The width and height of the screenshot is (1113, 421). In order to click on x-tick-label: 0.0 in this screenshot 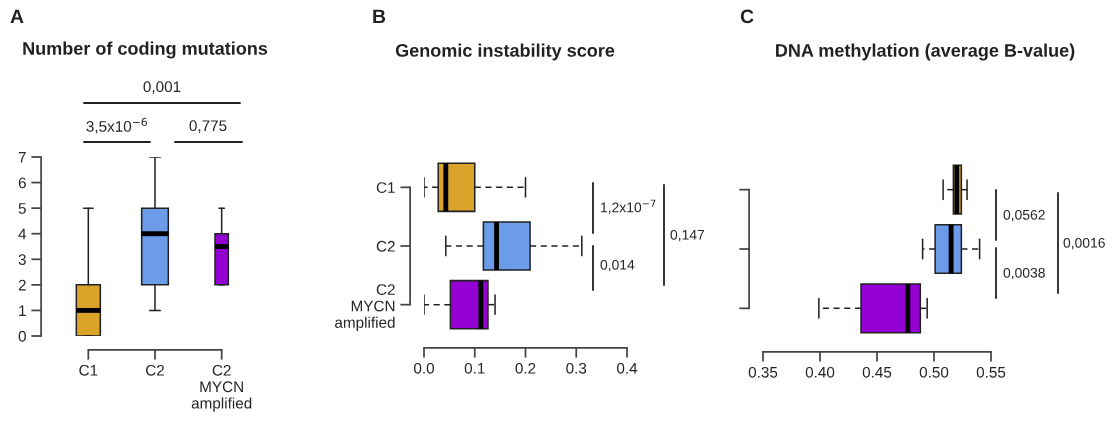, I will do `click(424, 368)`.